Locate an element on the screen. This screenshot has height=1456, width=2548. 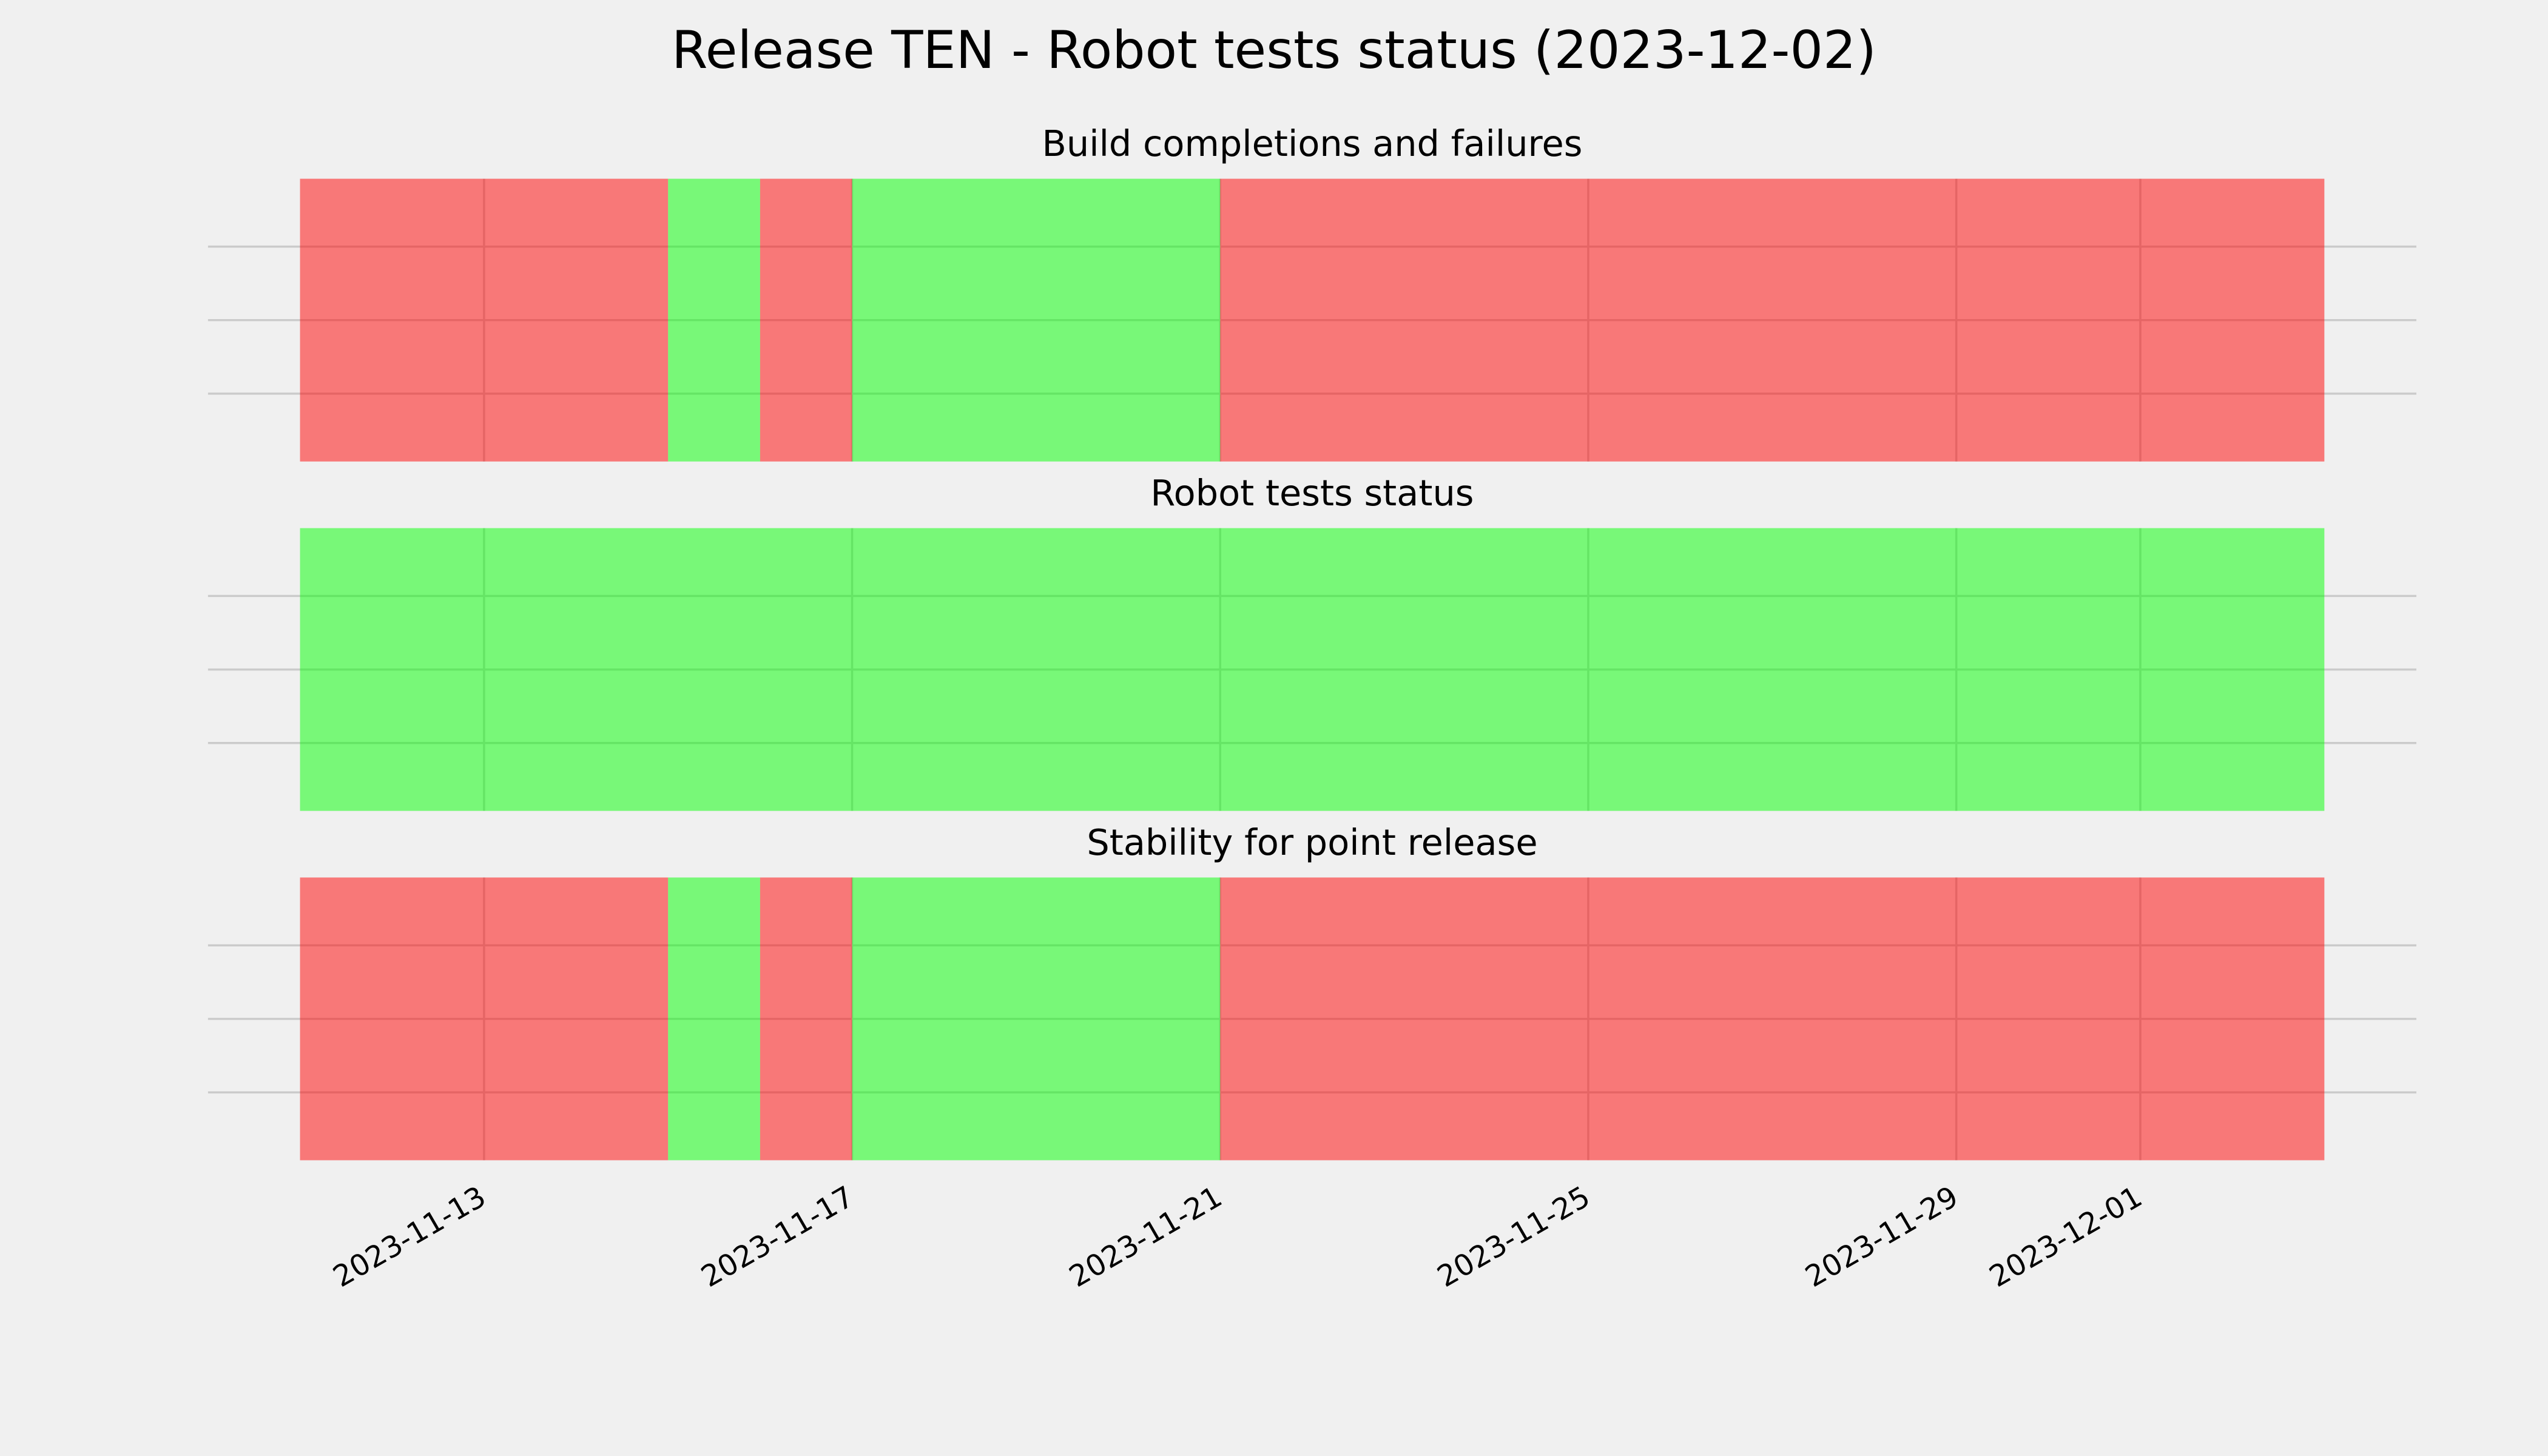
subplot-title: Build completions and failures is located at coordinates (1312, 143).